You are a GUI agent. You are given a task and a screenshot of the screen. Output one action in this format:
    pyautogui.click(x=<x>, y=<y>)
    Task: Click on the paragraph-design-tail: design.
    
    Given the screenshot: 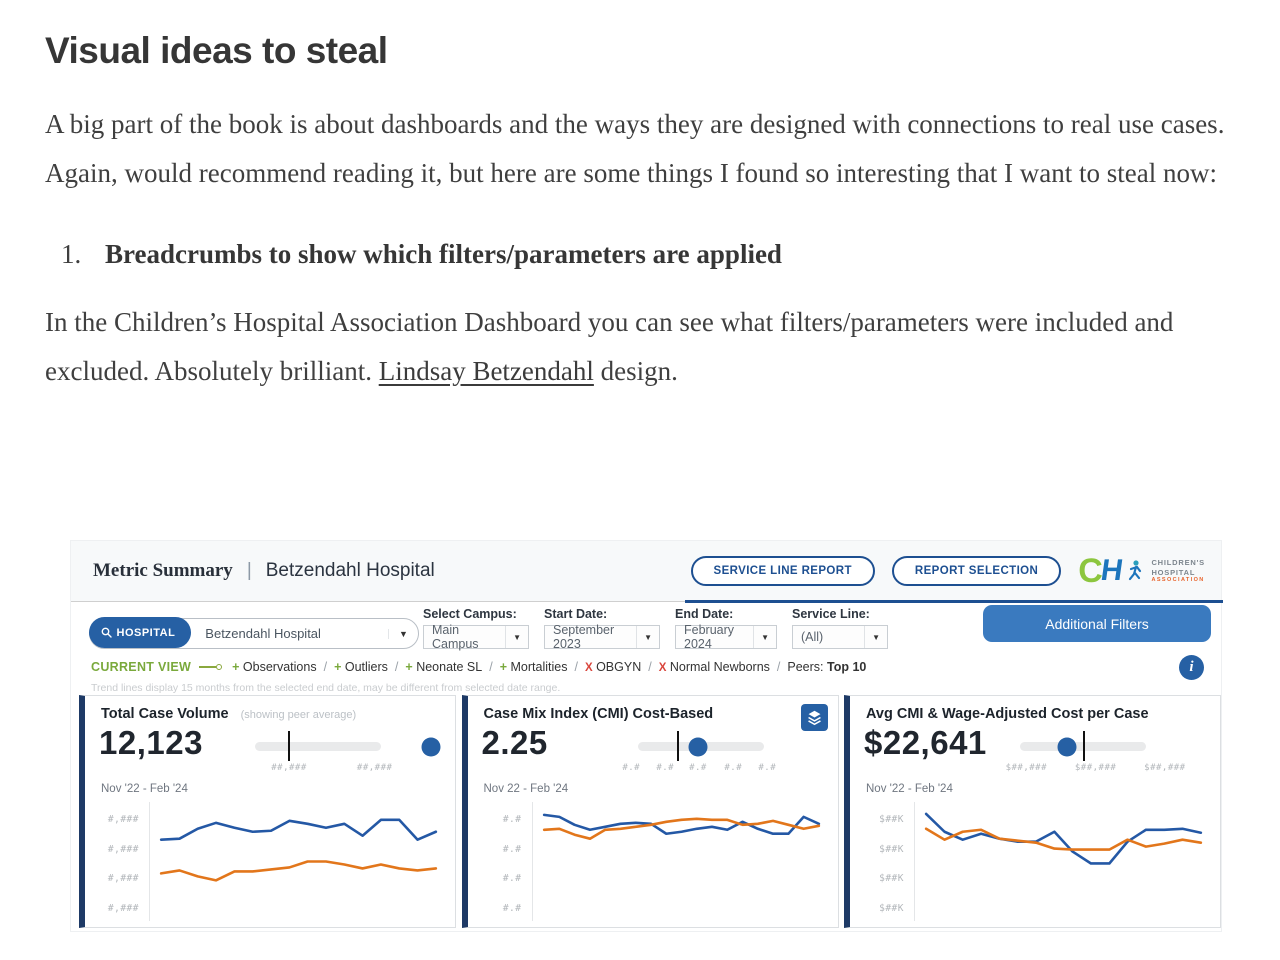 What is the action you would take?
    pyautogui.click(x=635, y=370)
    